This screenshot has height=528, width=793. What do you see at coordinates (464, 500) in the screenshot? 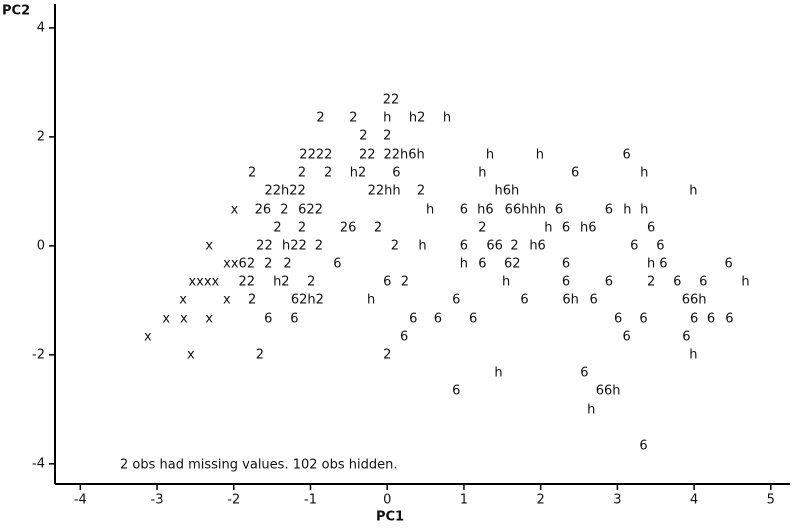
I see `x-tick-label: 1` at bounding box center [464, 500].